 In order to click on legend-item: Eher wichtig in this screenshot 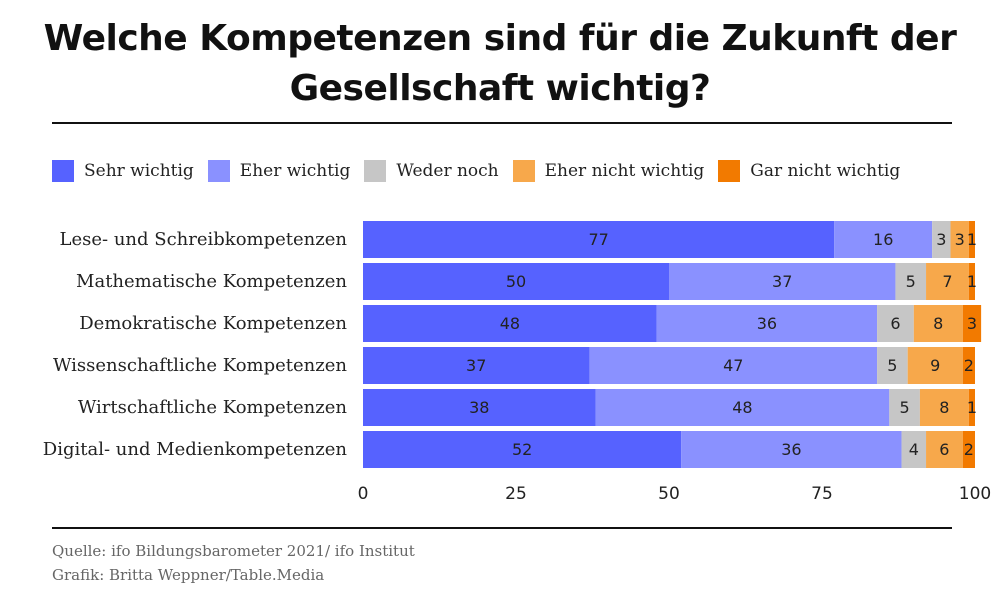, I will do `click(279, 171)`.